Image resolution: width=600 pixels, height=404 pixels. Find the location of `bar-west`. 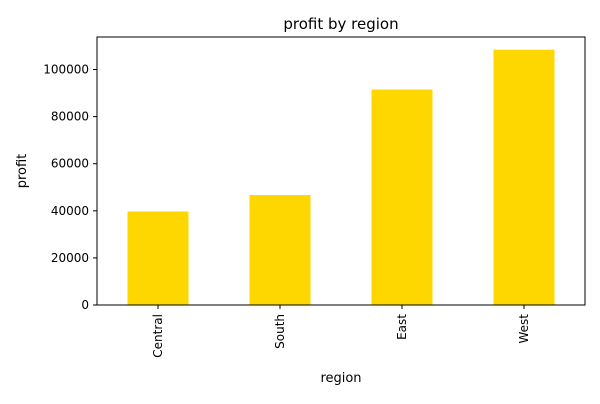

bar-west is located at coordinates (524, 177).